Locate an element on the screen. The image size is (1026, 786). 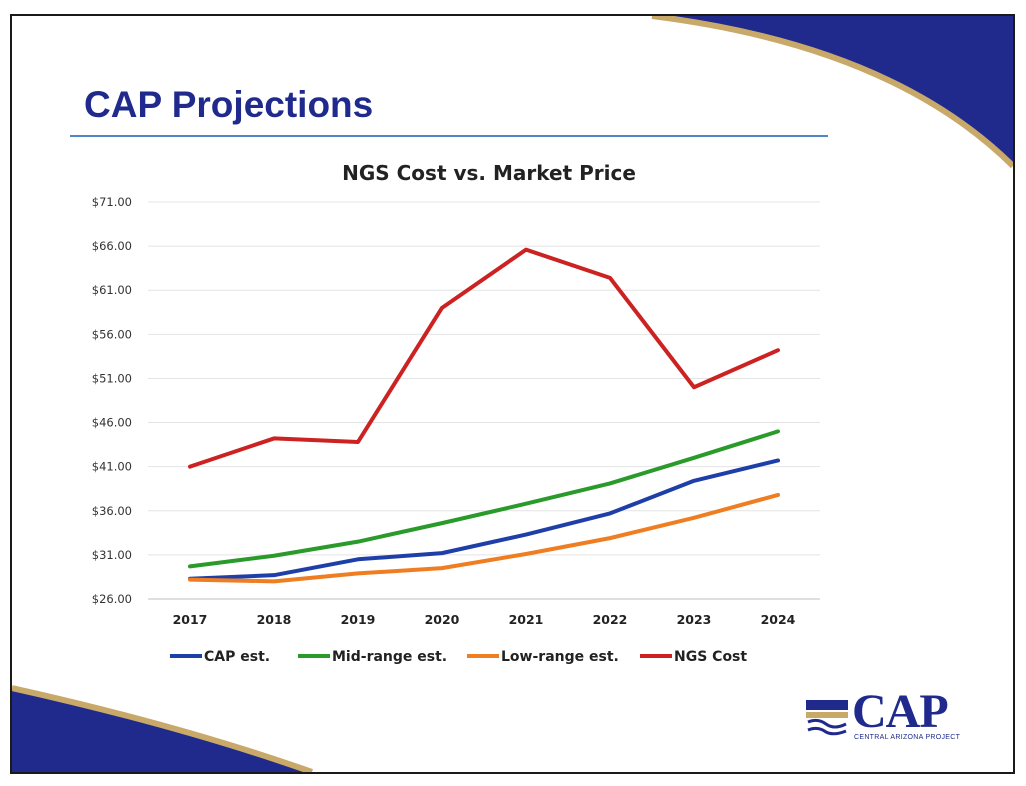
y-tick-label: $31.00 is located at coordinates (112, 555).